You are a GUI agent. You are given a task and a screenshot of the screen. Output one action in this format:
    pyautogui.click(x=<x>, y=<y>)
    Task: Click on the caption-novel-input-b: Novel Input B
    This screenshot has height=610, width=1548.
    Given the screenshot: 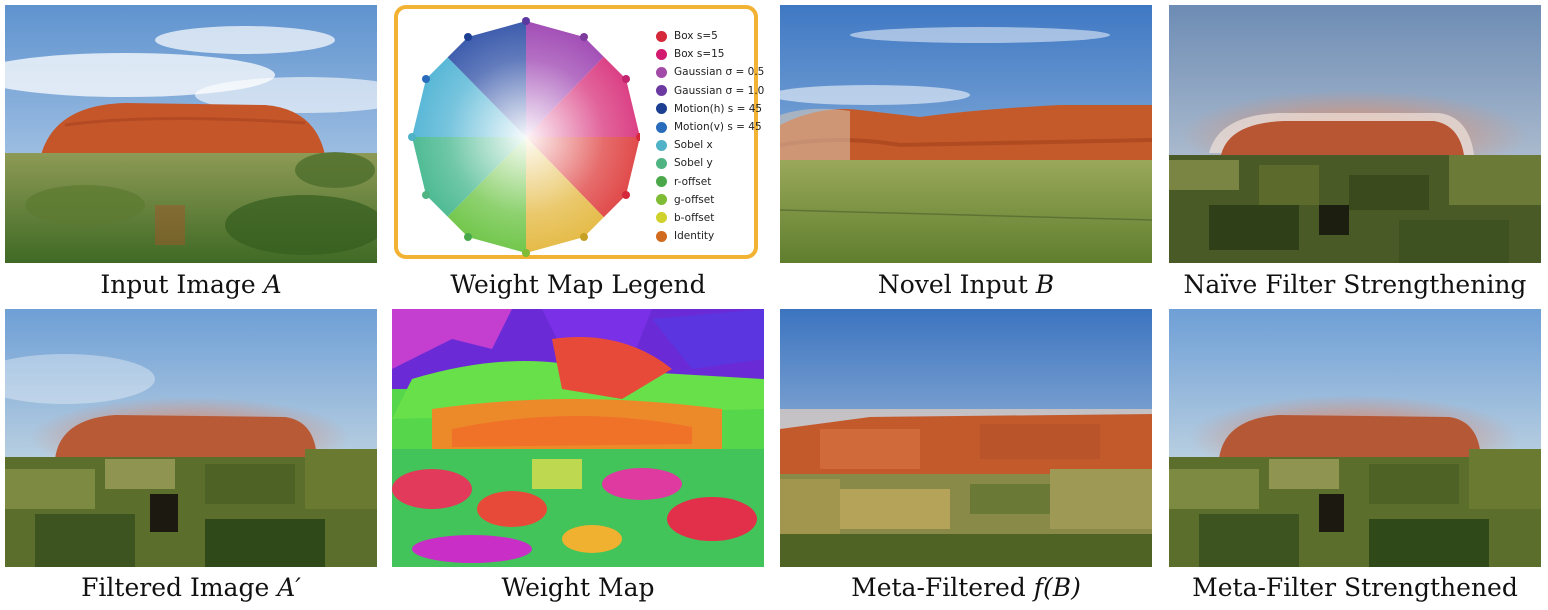 What is the action you would take?
    pyautogui.click(x=966, y=284)
    